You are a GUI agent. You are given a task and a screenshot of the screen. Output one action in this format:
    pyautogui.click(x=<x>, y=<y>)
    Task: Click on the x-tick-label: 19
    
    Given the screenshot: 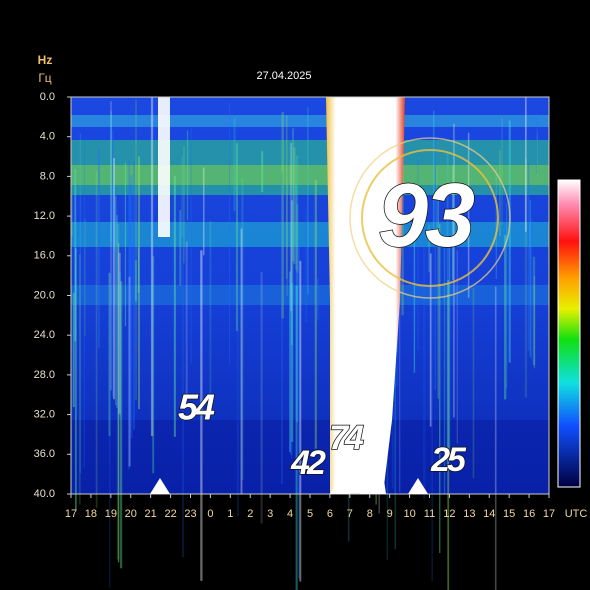 What is the action you would take?
    pyautogui.click(x=111, y=514)
    